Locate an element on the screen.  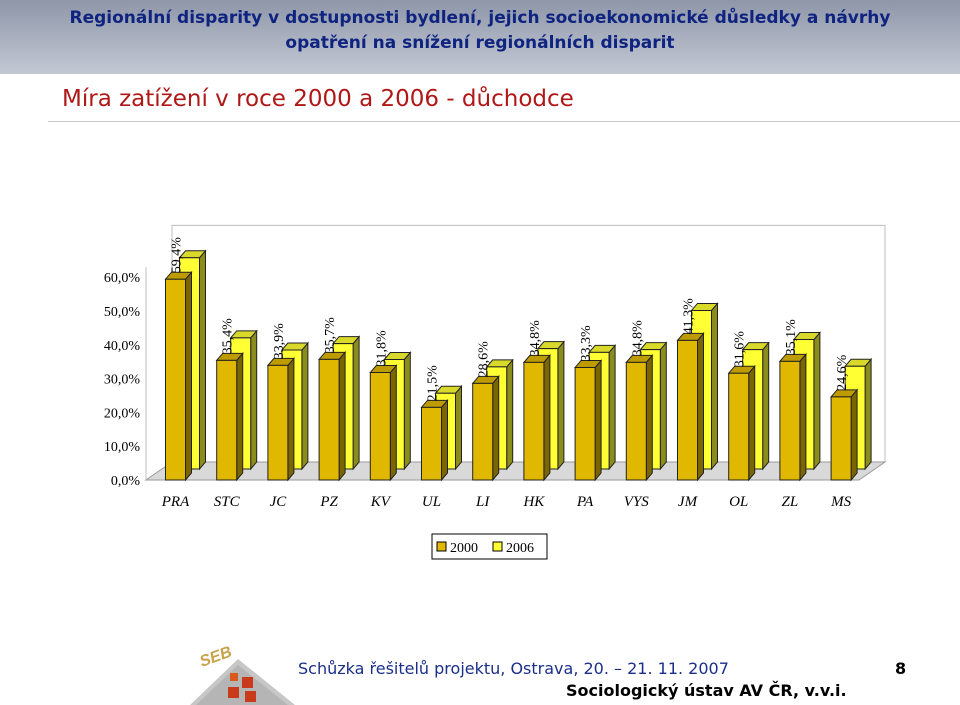
y-tick-label: 10,0% is located at coordinates (122, 447).